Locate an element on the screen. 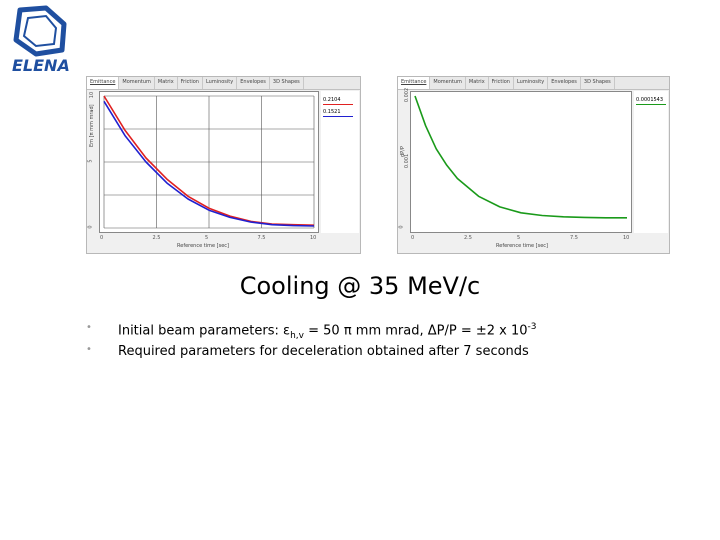  emittance-plot is located at coordinates (209, 162).